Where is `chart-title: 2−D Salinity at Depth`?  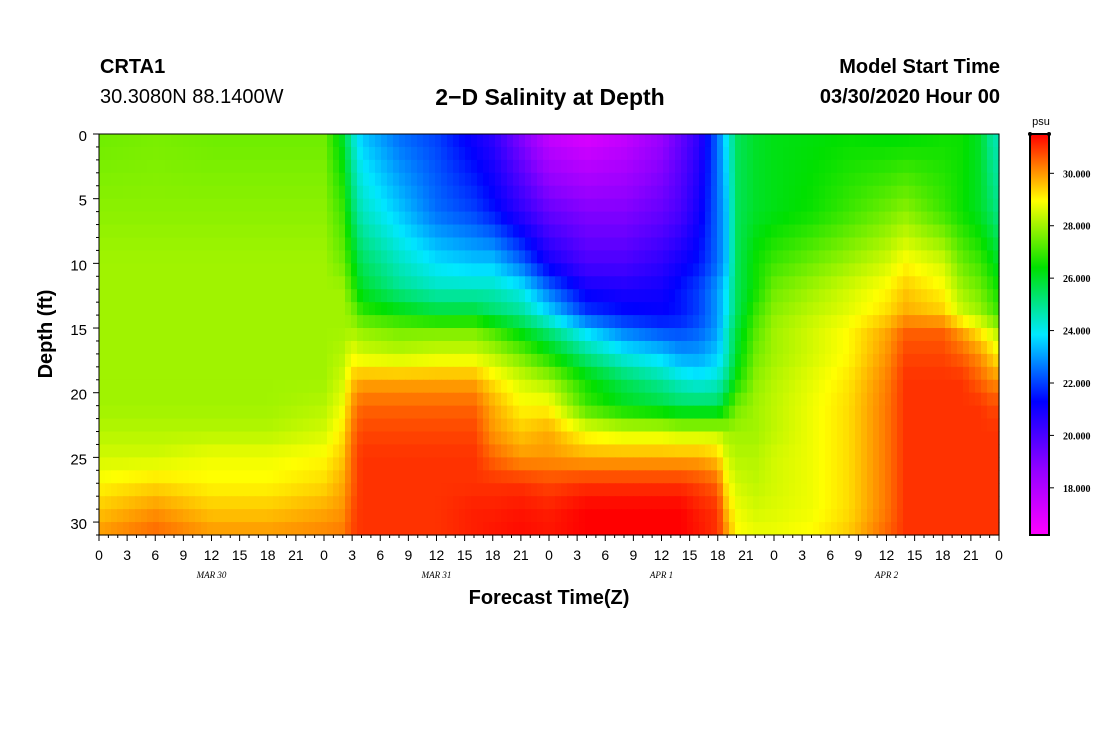 chart-title: 2−D Salinity at Depth is located at coordinates (550, 97).